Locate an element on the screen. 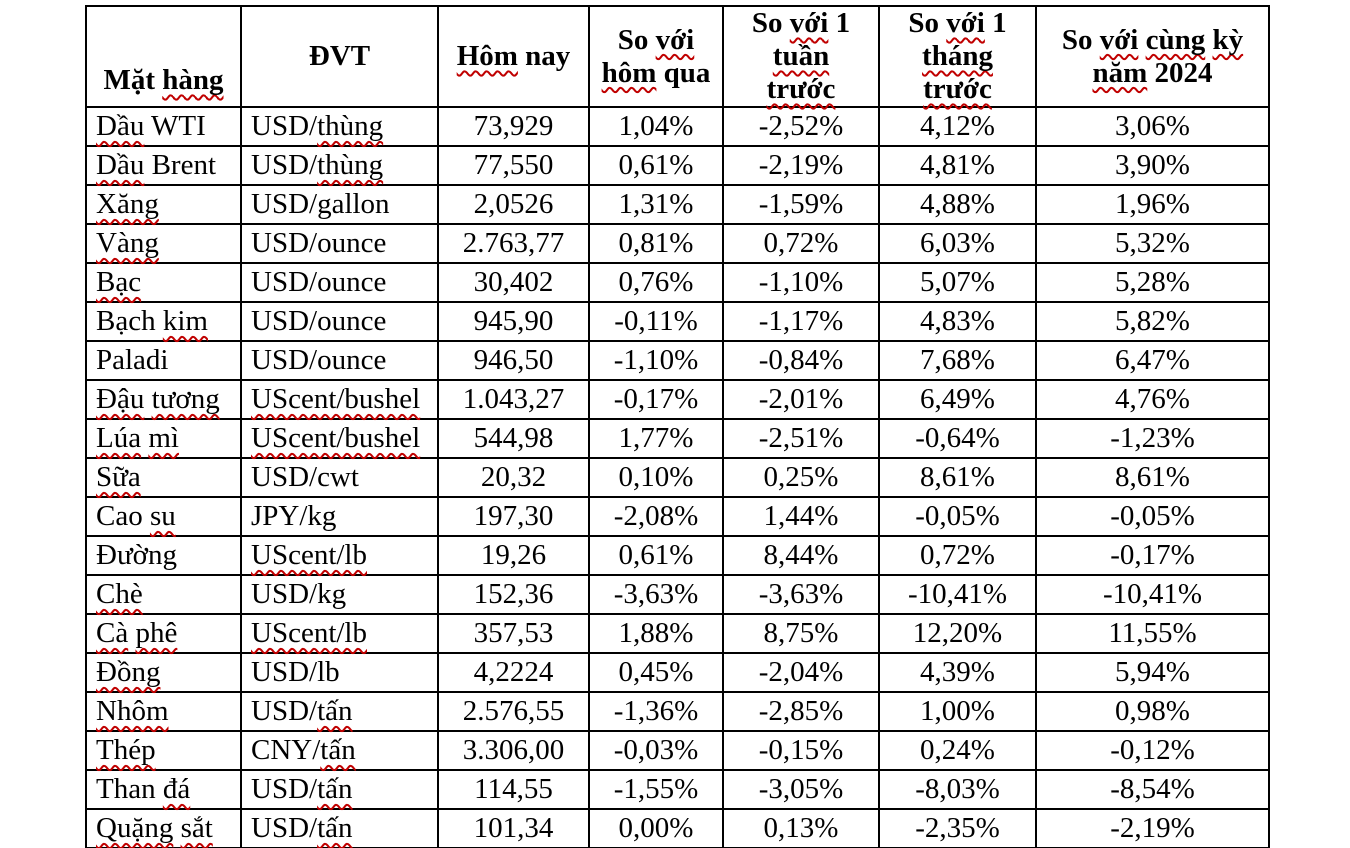  cell-vs_week: 0,13% is located at coordinates (801, 828).